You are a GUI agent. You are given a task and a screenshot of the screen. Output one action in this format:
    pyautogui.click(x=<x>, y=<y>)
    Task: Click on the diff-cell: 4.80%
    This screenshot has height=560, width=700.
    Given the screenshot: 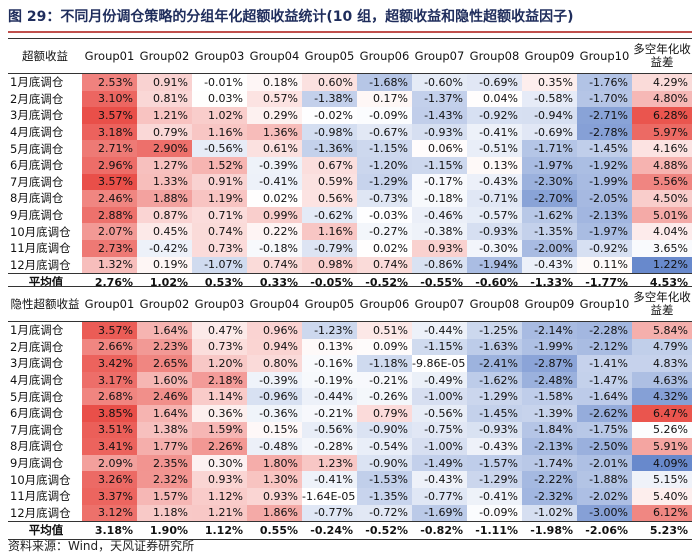 What is the action you would take?
    pyautogui.click(x=662, y=99)
    